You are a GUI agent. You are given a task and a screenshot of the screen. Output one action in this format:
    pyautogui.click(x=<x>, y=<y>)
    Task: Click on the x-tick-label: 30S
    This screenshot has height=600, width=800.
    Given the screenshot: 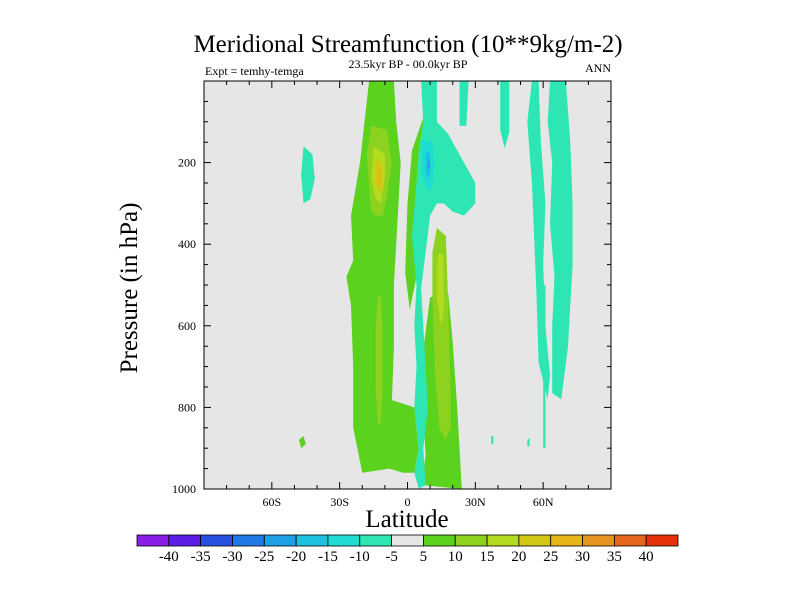 What is the action you would take?
    pyautogui.click(x=339, y=502)
    